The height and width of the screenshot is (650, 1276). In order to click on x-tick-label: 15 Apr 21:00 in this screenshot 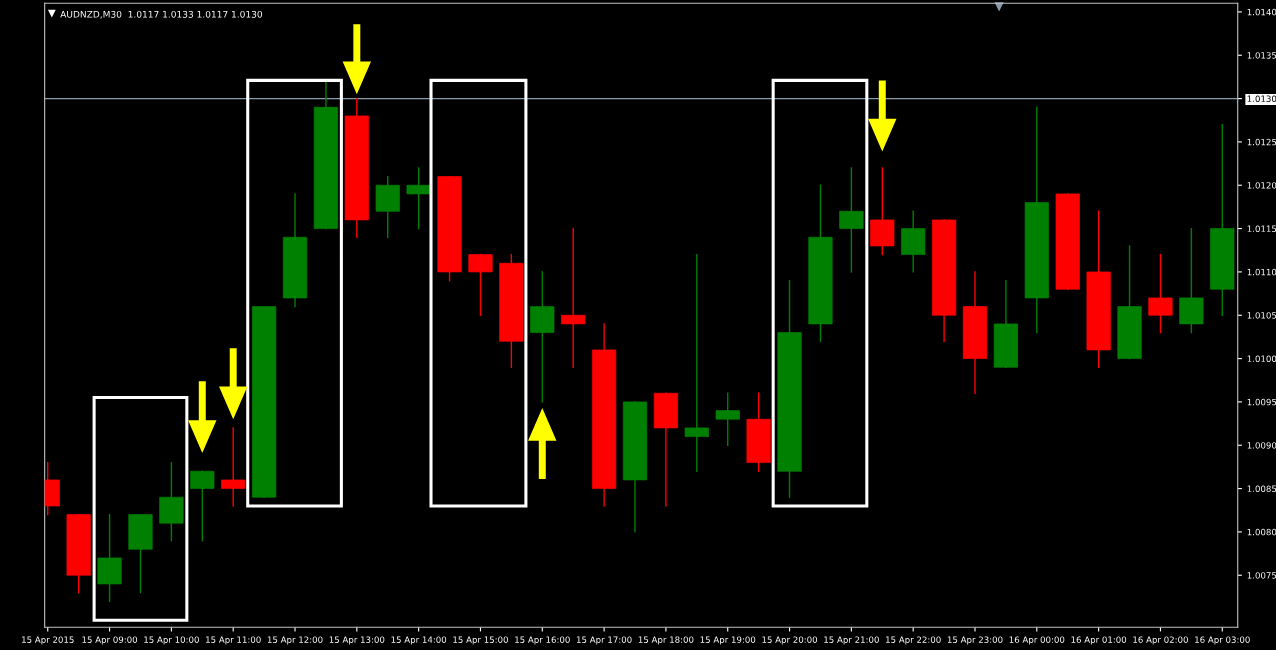, I will do `click(851, 640)`.